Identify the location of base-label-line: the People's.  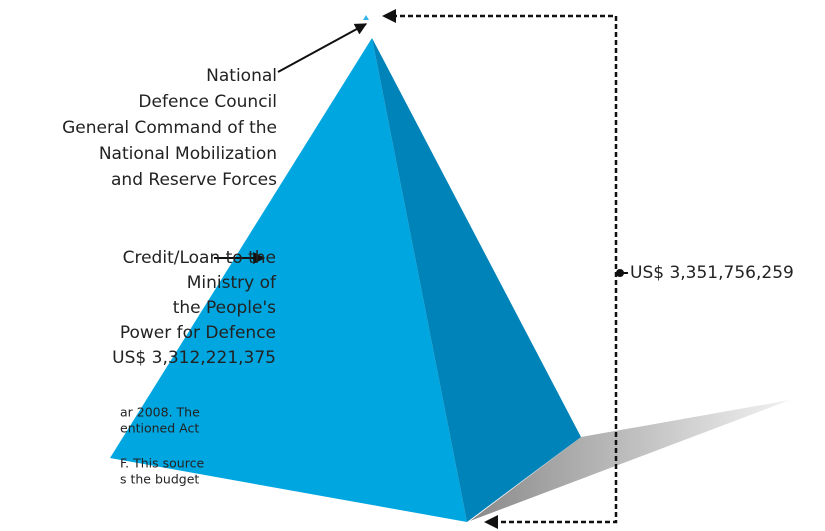
(224, 308).